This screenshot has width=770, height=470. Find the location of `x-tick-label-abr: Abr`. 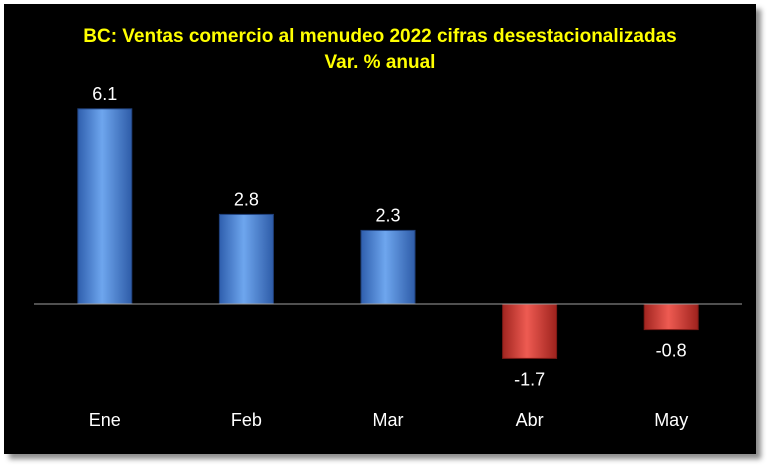

x-tick-label-abr: Abr is located at coordinates (530, 420).